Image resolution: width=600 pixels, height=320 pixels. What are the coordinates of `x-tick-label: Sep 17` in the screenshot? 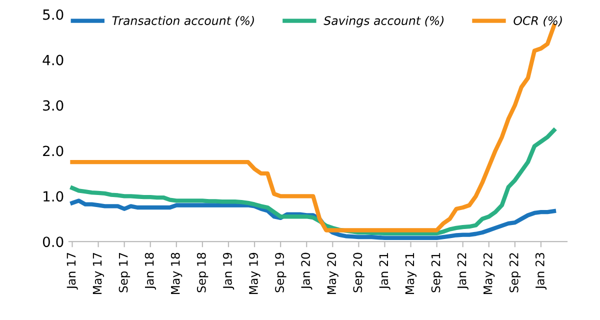 It's located at (124, 272).